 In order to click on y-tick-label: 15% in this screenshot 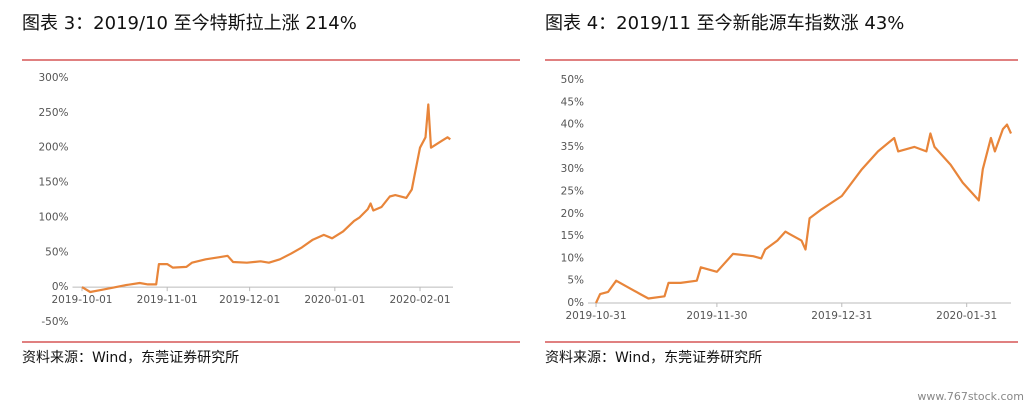, I will do `click(572, 236)`.